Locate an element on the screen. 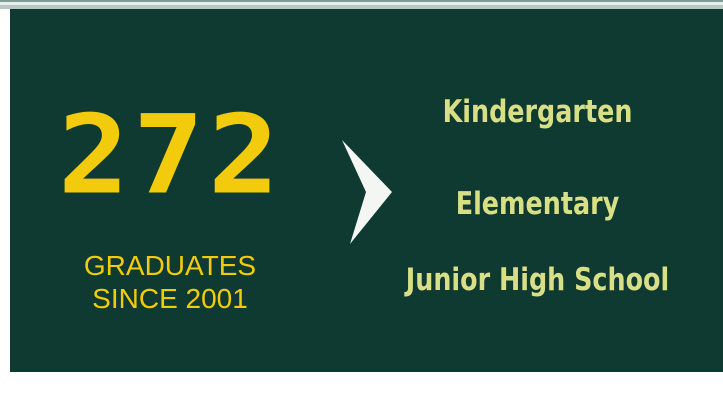  level-item: Kindergarten is located at coordinates (537, 112).